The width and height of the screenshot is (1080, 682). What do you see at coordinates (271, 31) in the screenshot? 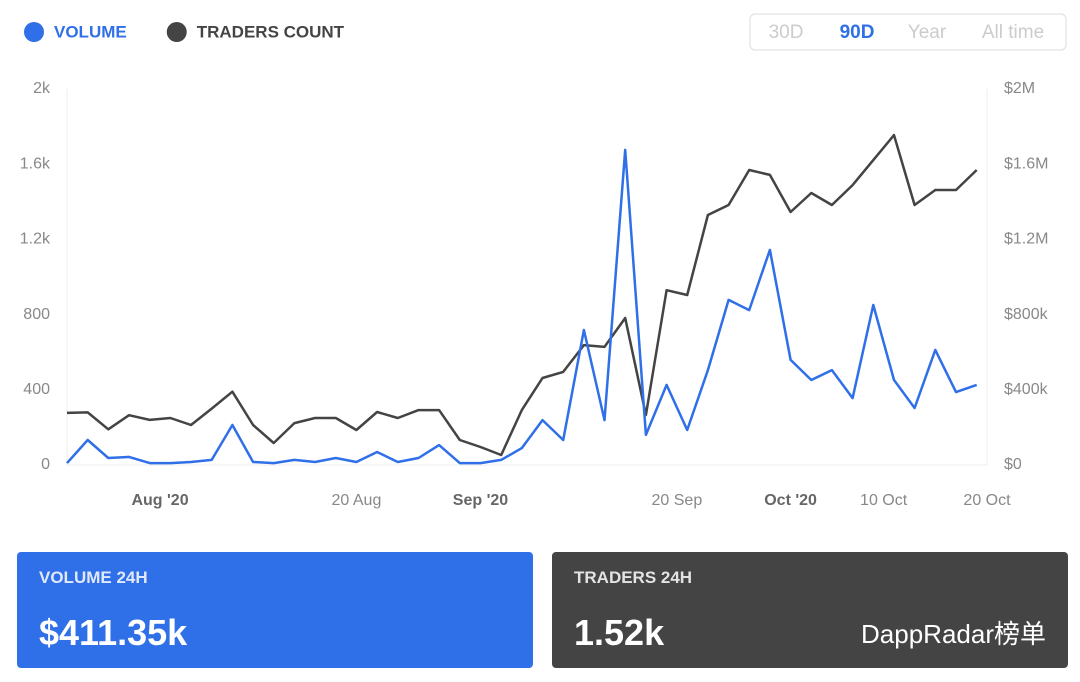
I see `legend-label: TRADERS COUNT` at bounding box center [271, 31].